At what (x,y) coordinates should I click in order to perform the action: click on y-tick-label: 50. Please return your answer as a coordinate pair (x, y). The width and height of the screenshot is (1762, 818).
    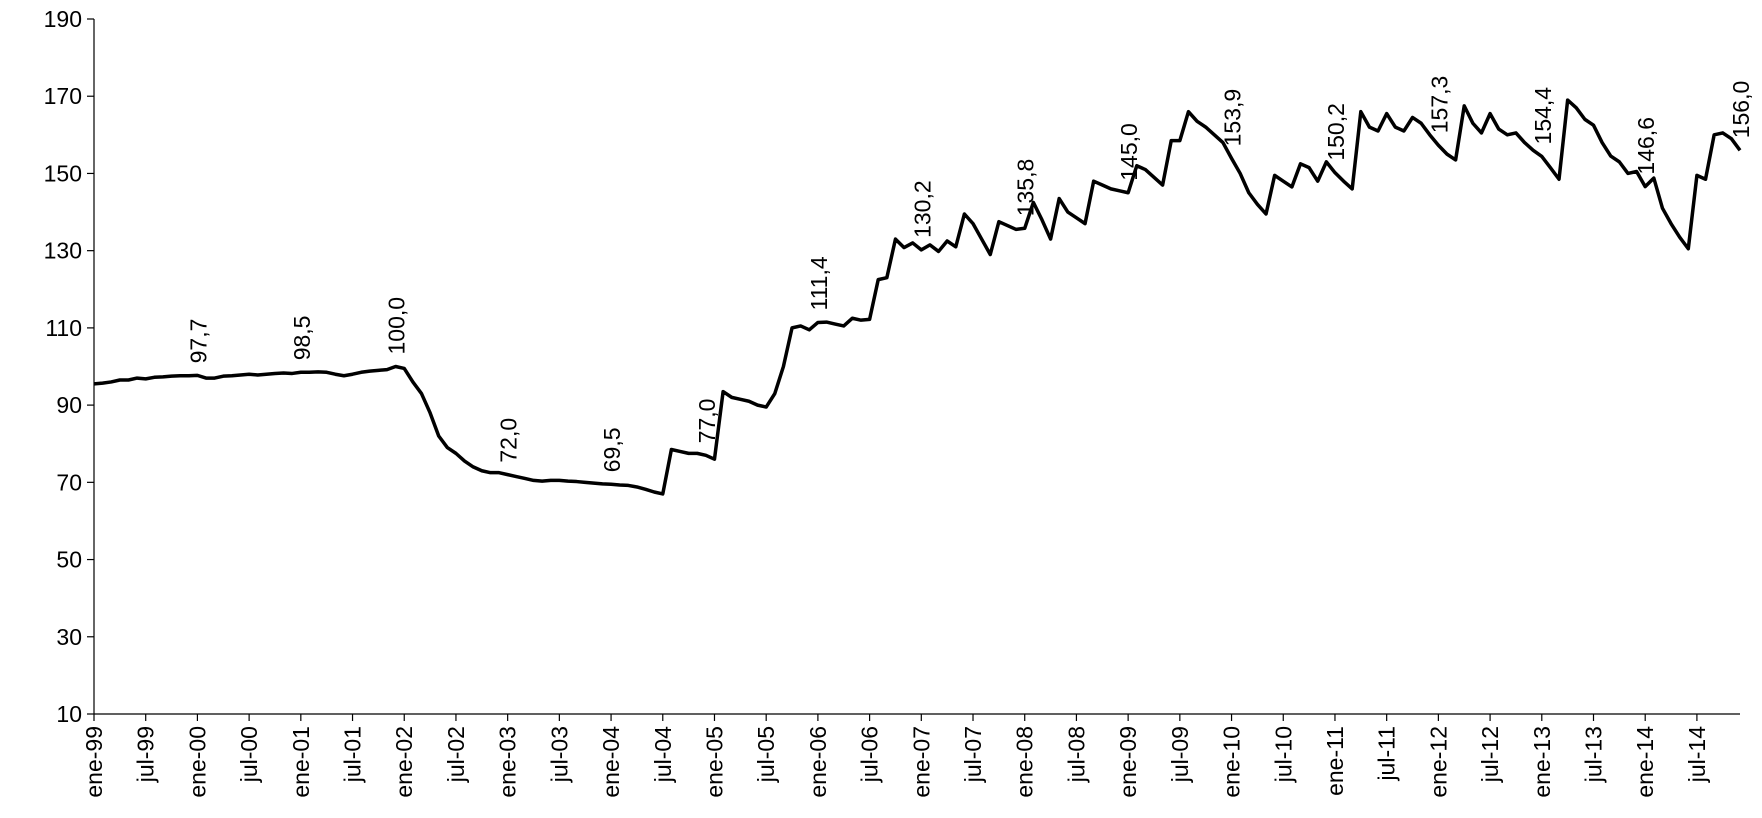
    Looking at the image, I should click on (69, 560).